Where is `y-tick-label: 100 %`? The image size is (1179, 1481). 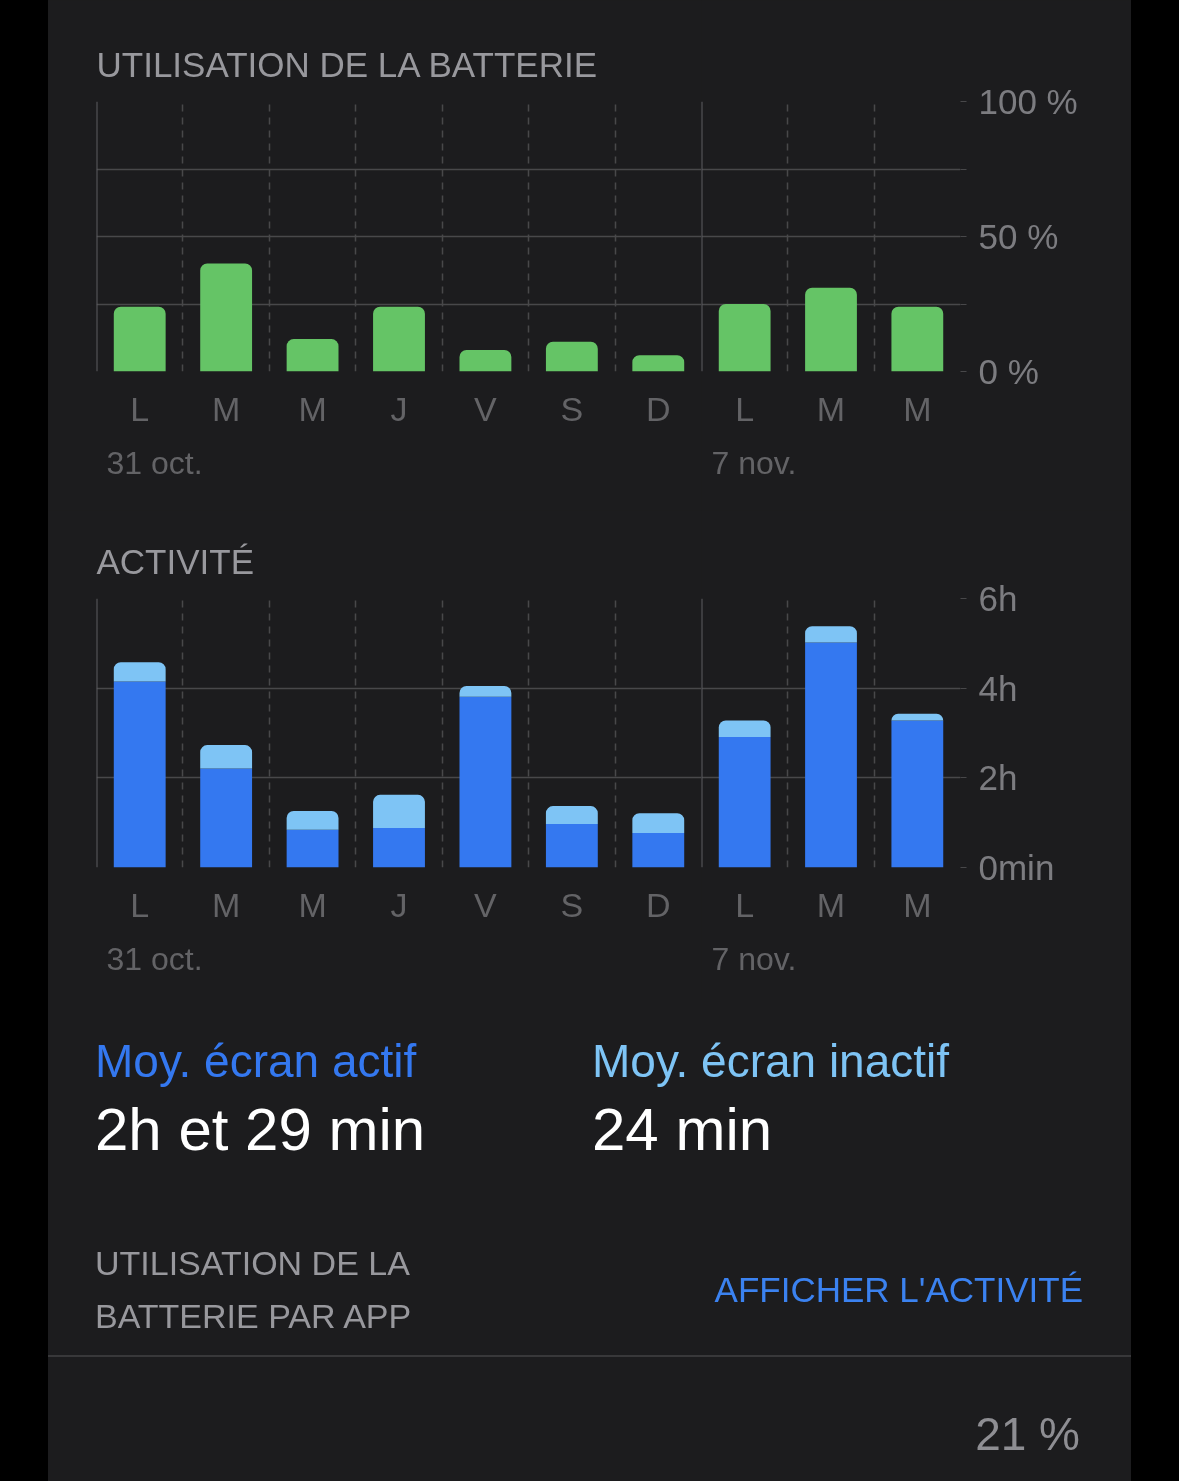 y-tick-label: 100 % is located at coordinates (1028, 101).